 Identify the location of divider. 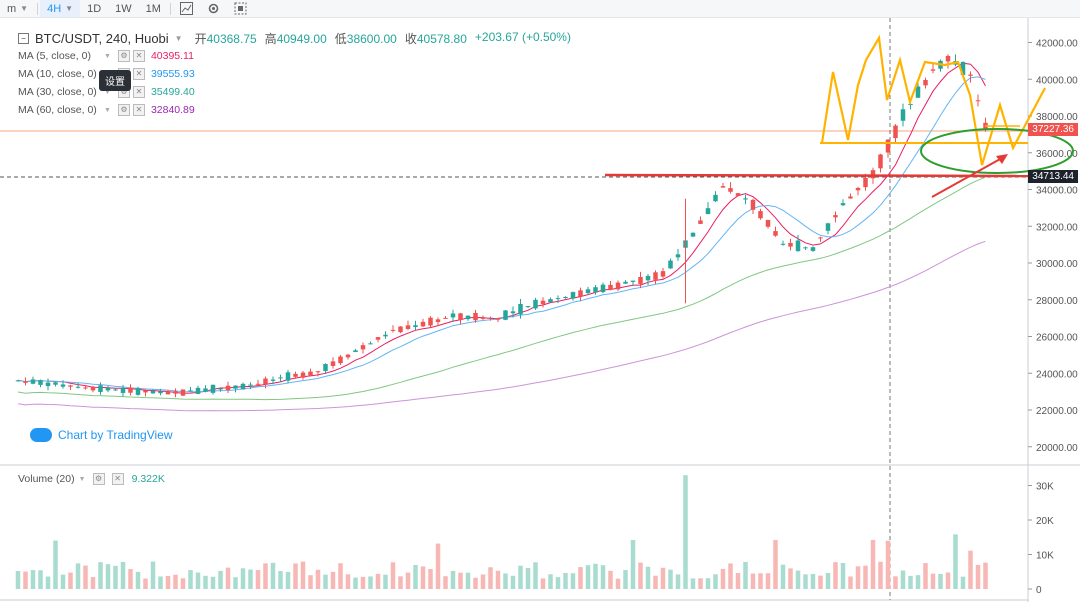
(38, 8).